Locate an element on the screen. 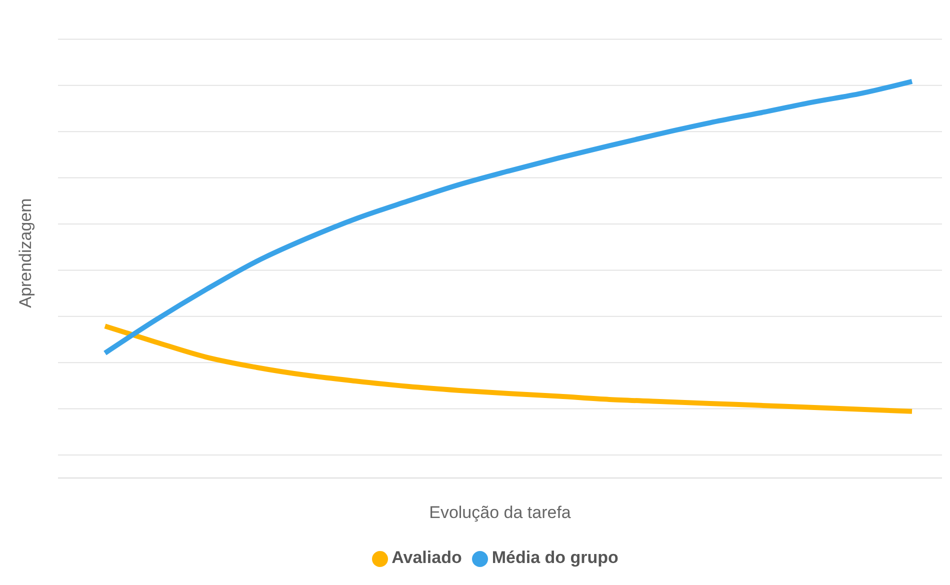 The image size is (950, 585). legend-label: Média do grupo is located at coordinates (555, 557).